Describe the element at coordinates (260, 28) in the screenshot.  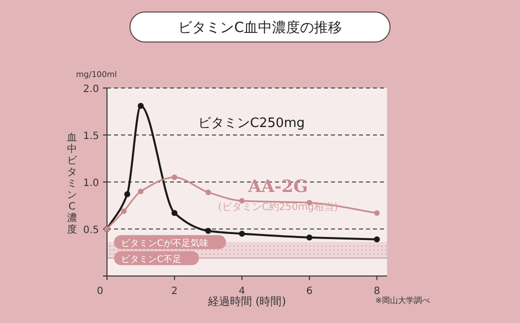
I see `chart-title: ビタミンC血中濃度の推移` at that location.